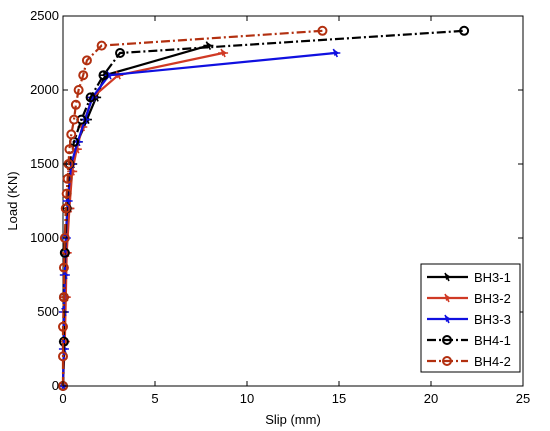  I want to click on legend-box, so click(470, 318).